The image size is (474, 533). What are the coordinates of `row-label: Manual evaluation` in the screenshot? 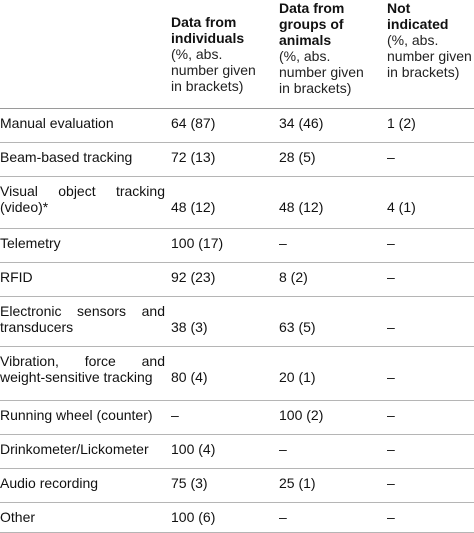 It's located at (82, 125).